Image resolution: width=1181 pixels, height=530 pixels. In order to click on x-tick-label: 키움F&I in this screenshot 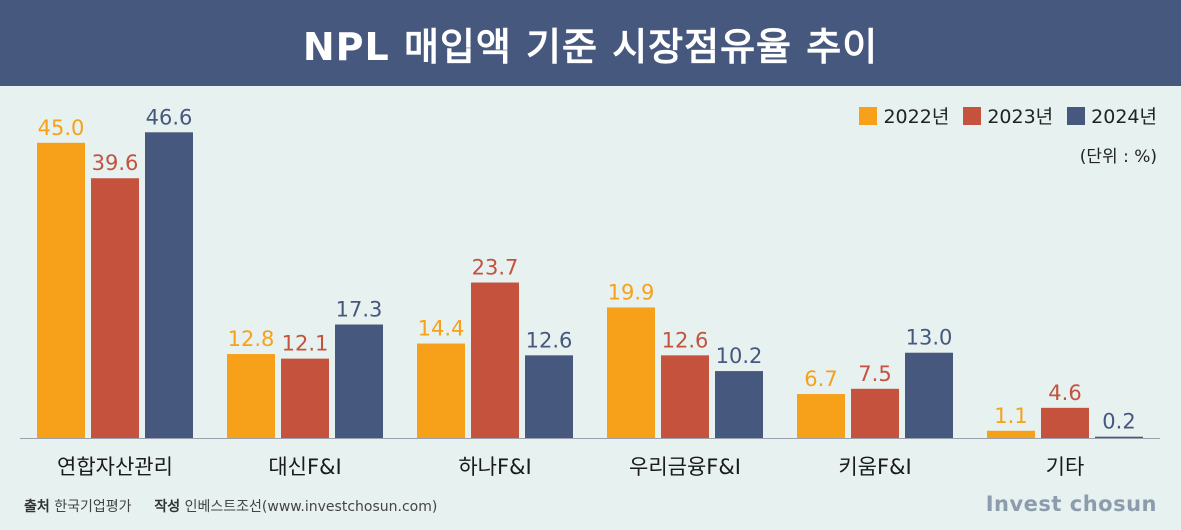, I will do `click(874, 467)`.